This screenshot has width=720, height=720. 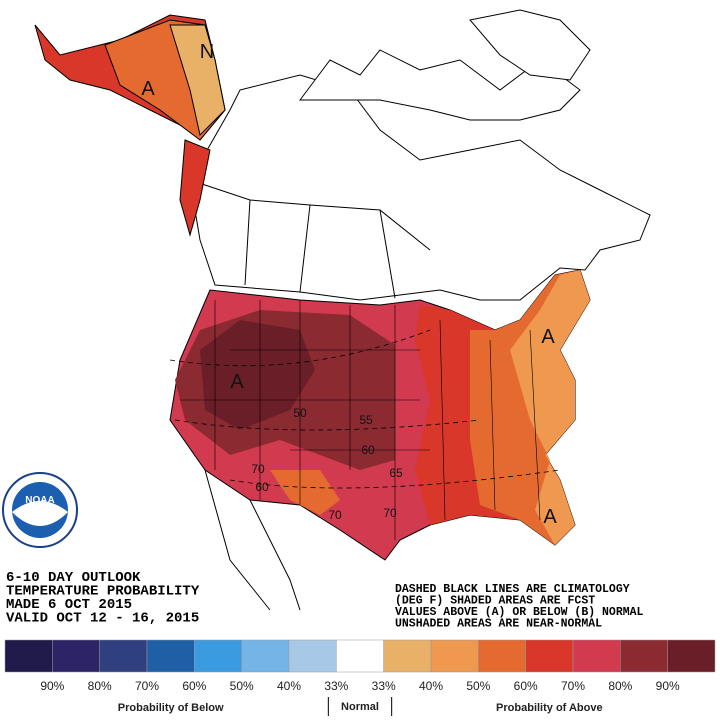 What do you see at coordinates (39, 500) in the screenshot?
I see `logo-text: NOAA` at bounding box center [39, 500].